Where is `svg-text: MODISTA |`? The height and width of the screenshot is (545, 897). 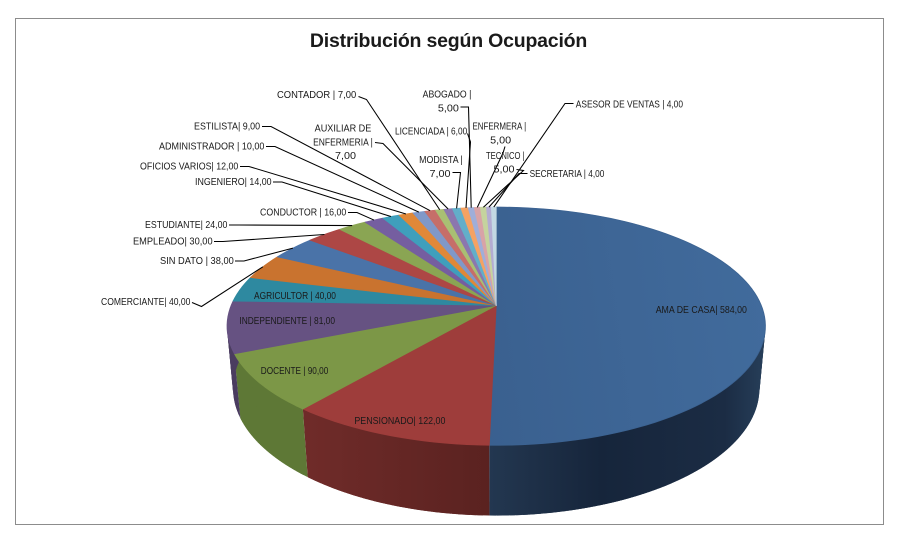 svg-text: MODISTA | is located at coordinates (441, 160).